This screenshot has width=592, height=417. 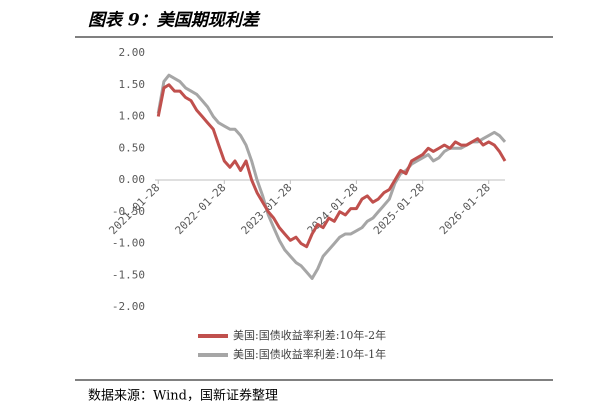 I want to click on legend-label: 美国:国债收益率利差:10年-2年, so click(x=309, y=335).